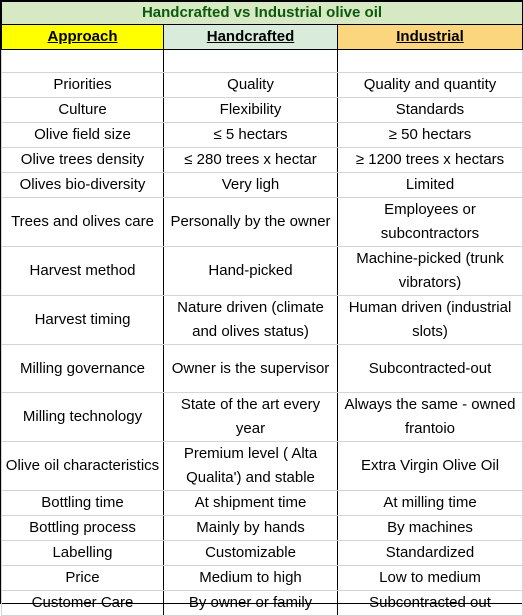 The width and height of the screenshot is (523, 616). Describe the element at coordinates (430, 185) in the screenshot. I see `industrial-cell: Limited` at that location.